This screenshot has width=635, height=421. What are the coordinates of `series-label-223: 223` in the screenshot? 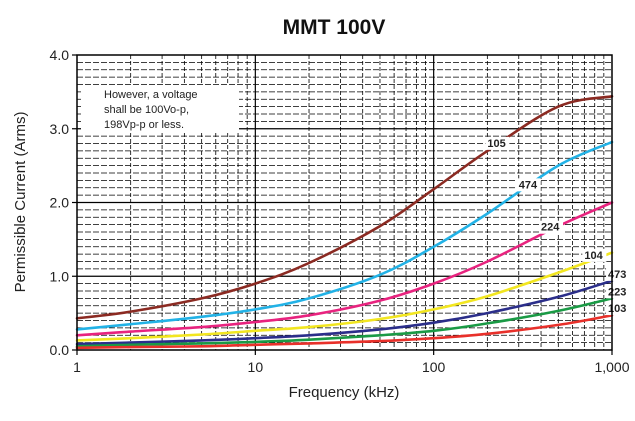 It's located at (617, 292).